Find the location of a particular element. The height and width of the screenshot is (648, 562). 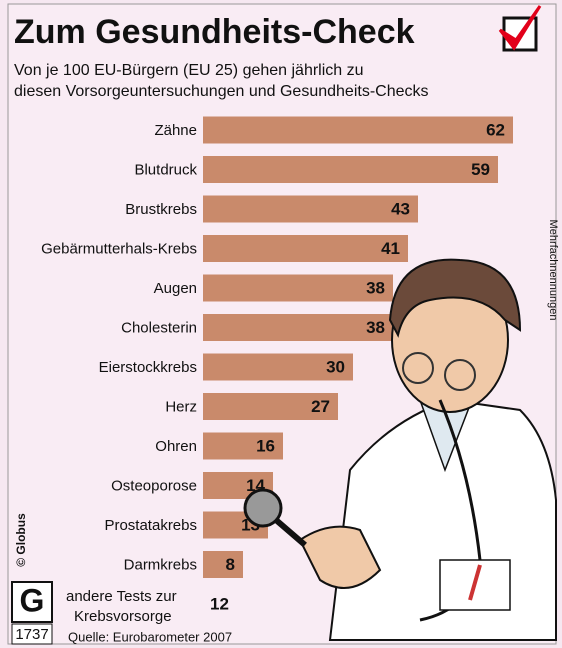

category-label: Gebärmutterhals-Krebs is located at coordinates (119, 248).